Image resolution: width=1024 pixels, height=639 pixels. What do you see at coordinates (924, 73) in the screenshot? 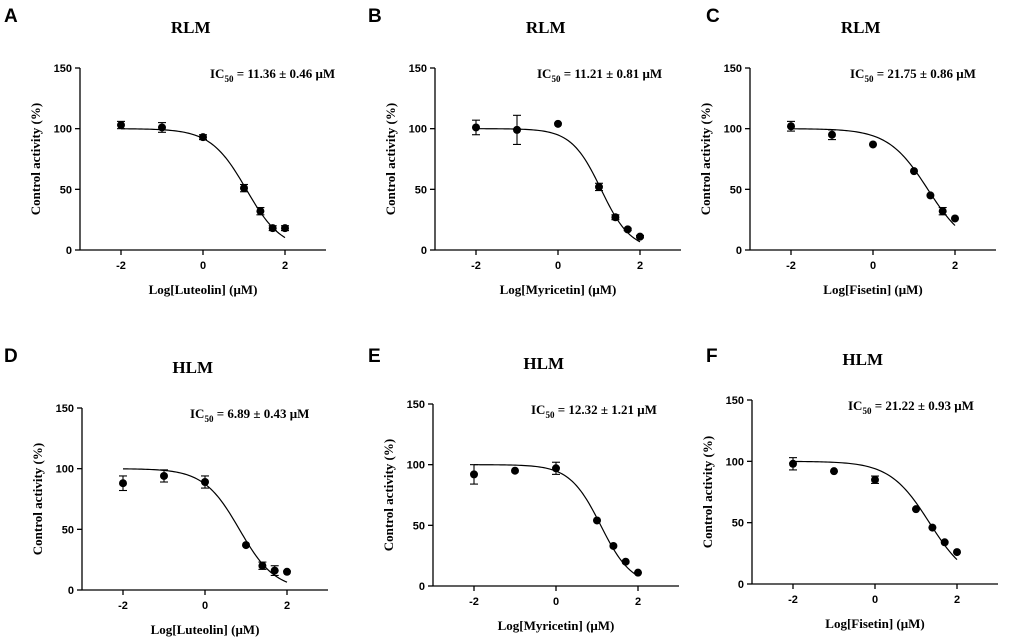
I see `ic50-value: = 21.75 ± 0.86 μM` at bounding box center [924, 73].